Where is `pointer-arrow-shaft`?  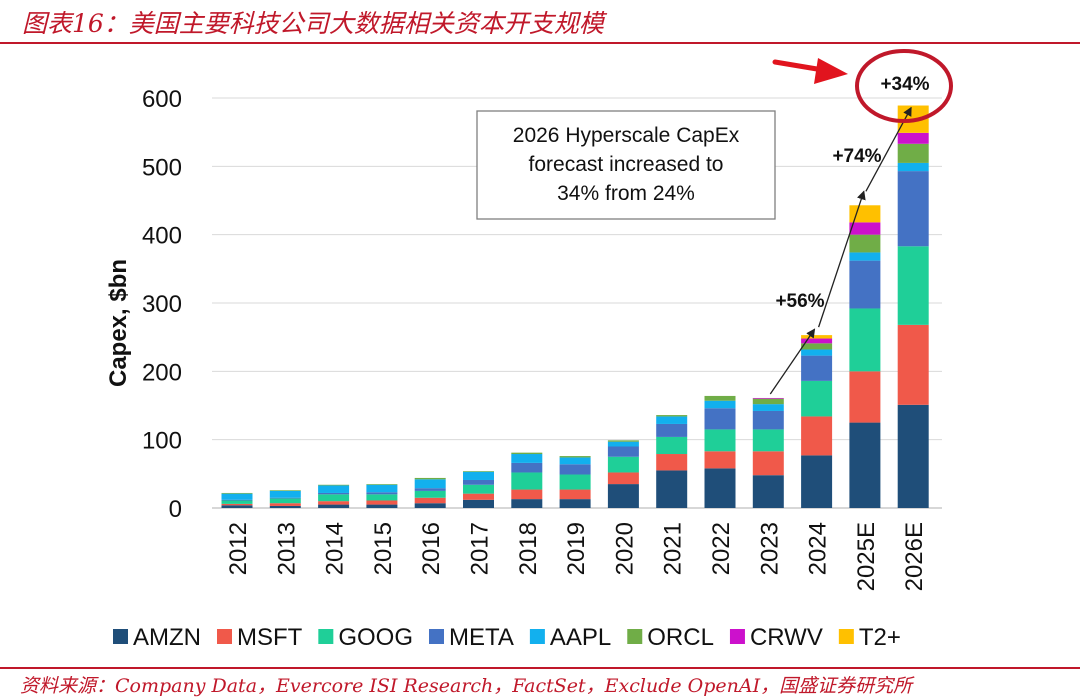
pointer-arrow-shaft is located at coordinates (799, 66).